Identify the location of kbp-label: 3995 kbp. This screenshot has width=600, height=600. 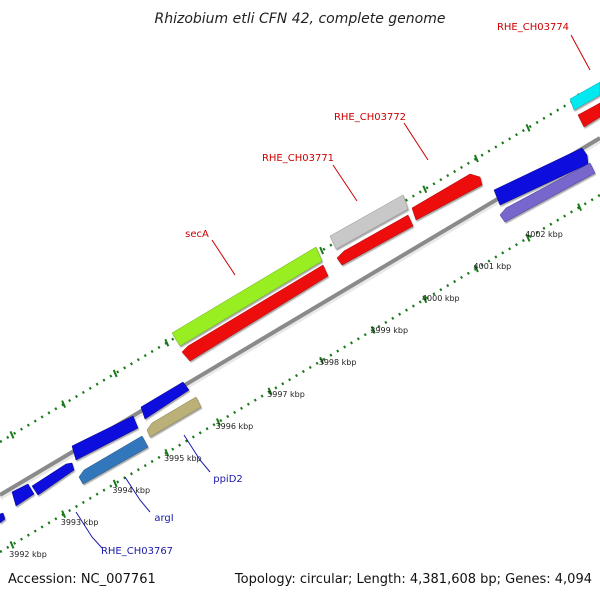
(183, 458).